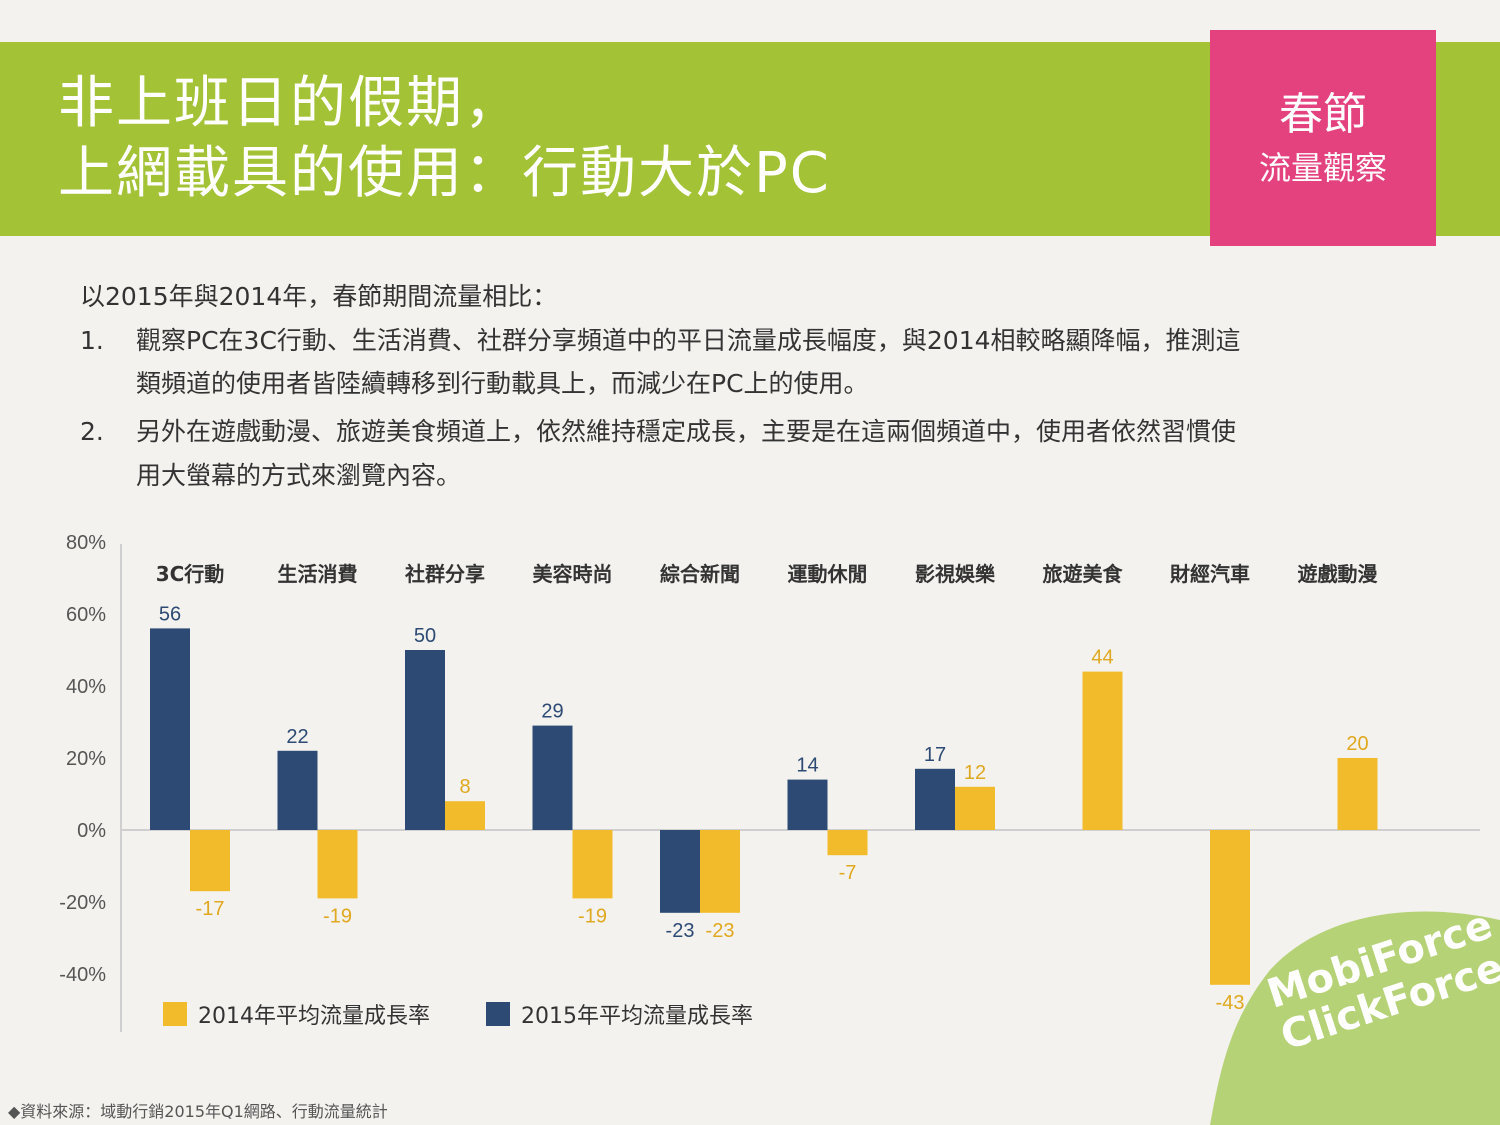 The width and height of the screenshot is (1500, 1125). What do you see at coordinates (190, 574) in the screenshot?
I see `category-label: 3C行動` at bounding box center [190, 574].